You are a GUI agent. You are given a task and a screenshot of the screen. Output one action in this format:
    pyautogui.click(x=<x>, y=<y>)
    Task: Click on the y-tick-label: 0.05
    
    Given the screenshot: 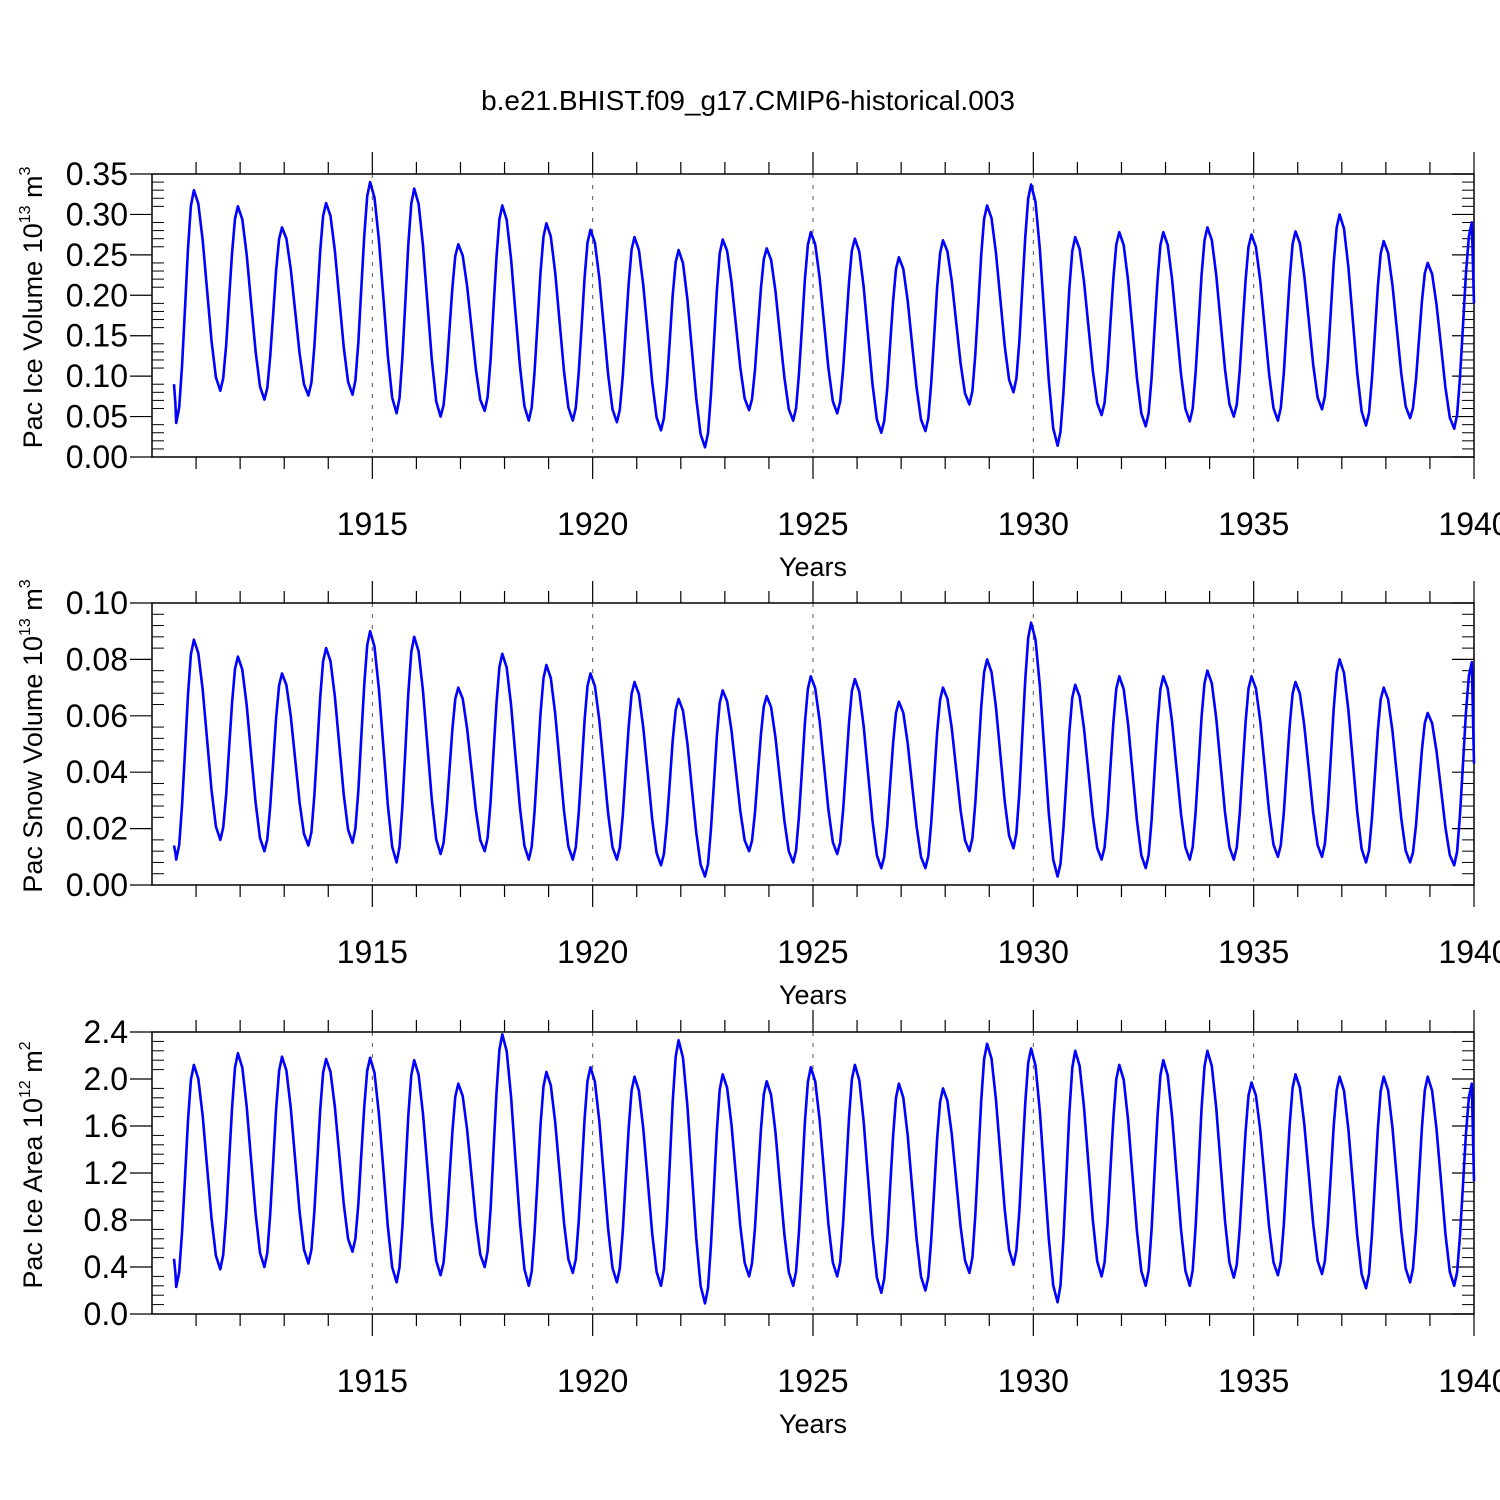 What is the action you would take?
    pyautogui.click(x=97, y=417)
    